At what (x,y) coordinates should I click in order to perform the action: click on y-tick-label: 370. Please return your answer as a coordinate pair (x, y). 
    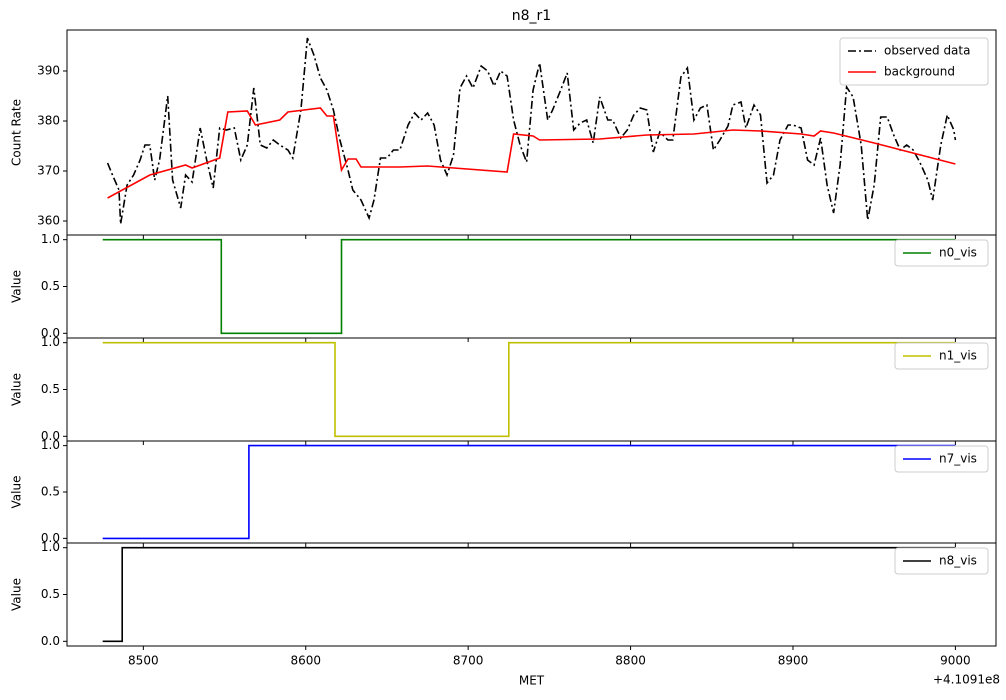
    Looking at the image, I should click on (48, 171).